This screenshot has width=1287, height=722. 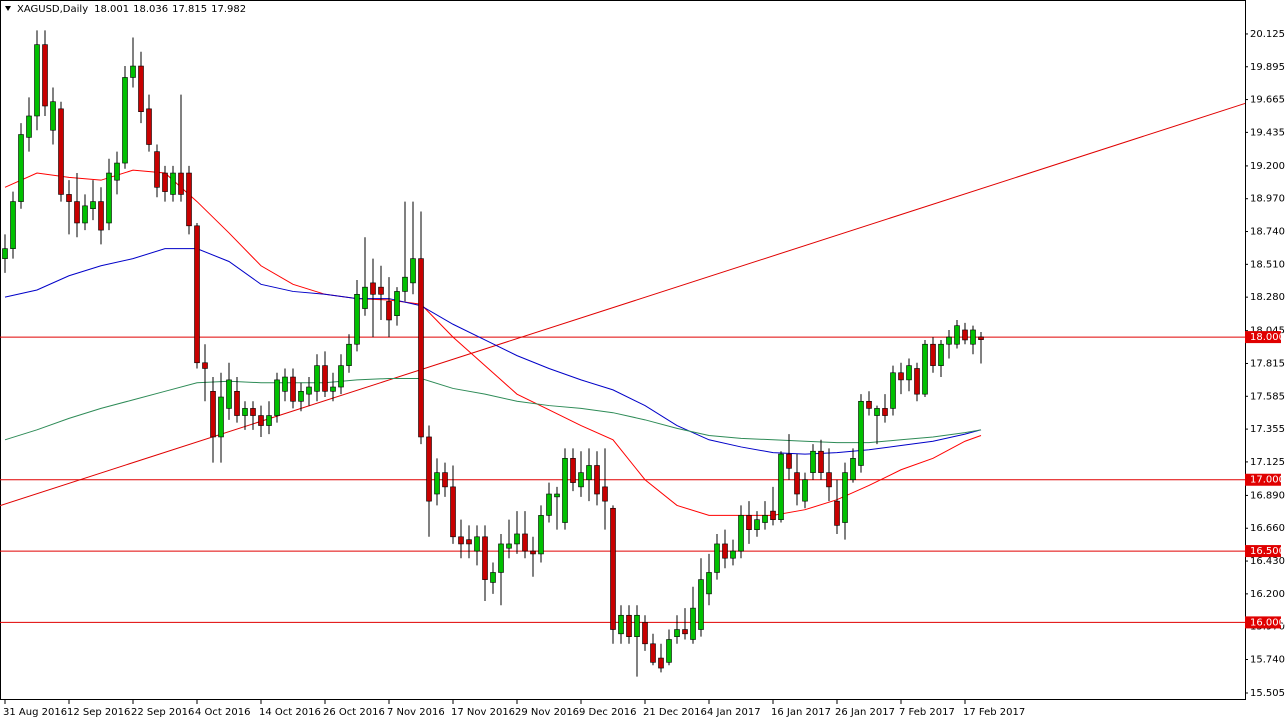 What do you see at coordinates (927, 712) in the screenshot?
I see `x-tick-label: 7 Feb 2017` at bounding box center [927, 712].